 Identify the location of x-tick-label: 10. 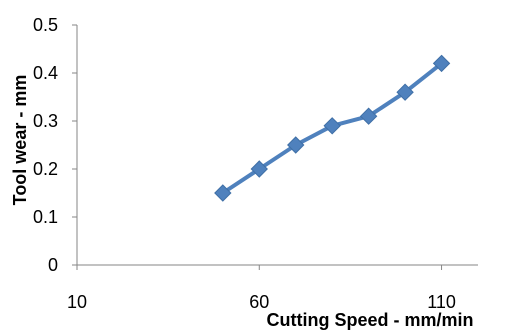
(77, 302).